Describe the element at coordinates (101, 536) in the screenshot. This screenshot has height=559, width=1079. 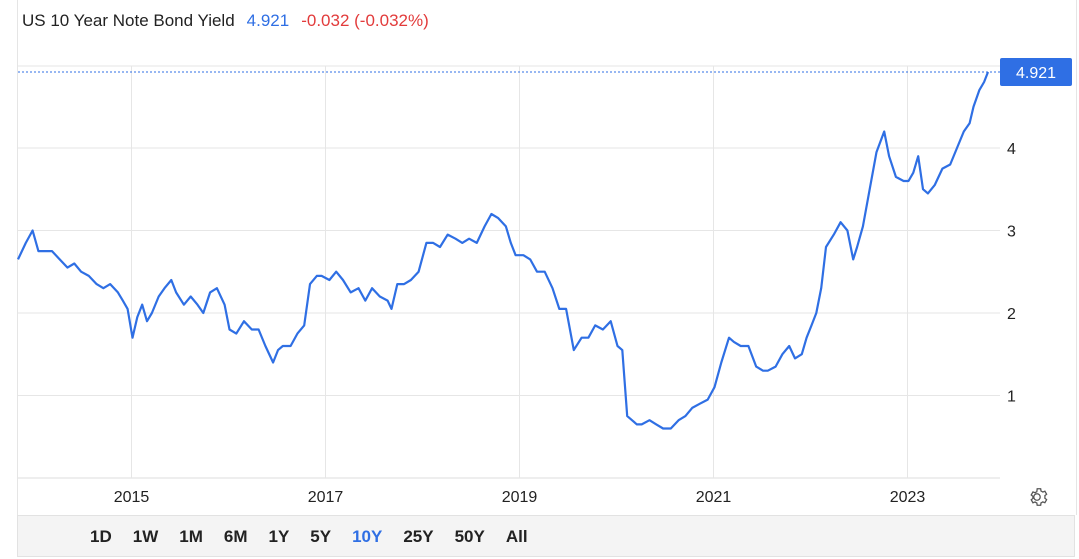
I see `range-tab-1d: 1D` at that location.